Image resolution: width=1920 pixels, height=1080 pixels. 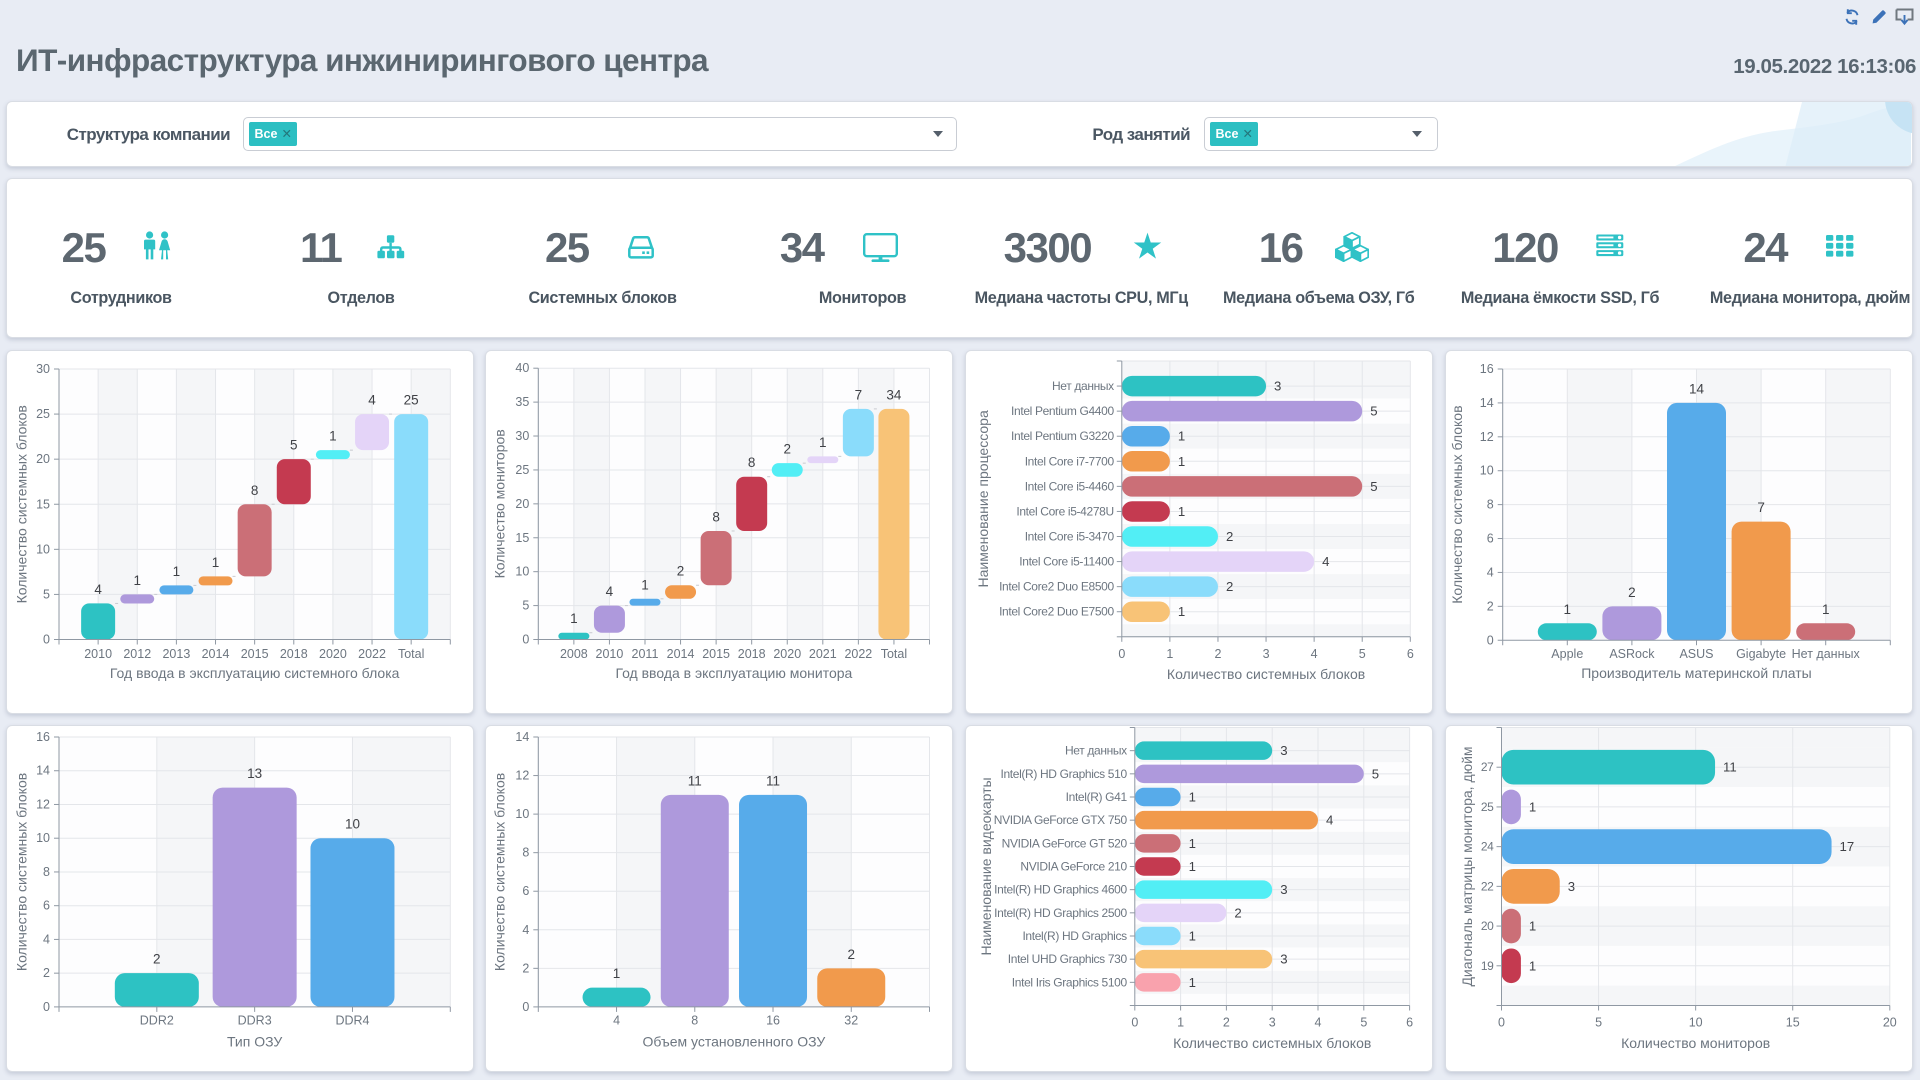 I want to click on svg-text: 11, so click(x=695, y=780).